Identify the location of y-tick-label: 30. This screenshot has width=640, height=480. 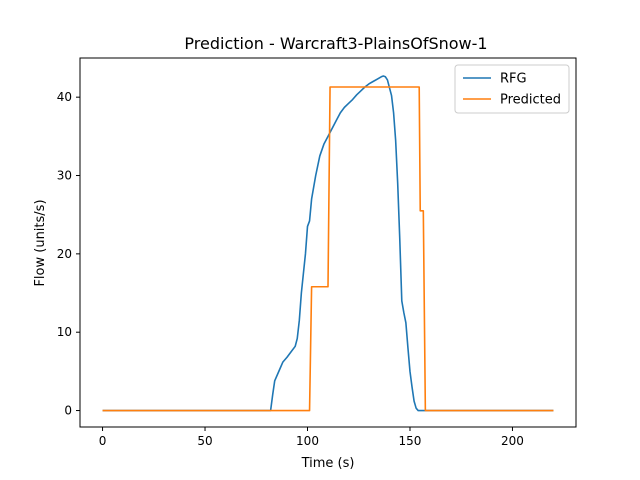
(64, 176).